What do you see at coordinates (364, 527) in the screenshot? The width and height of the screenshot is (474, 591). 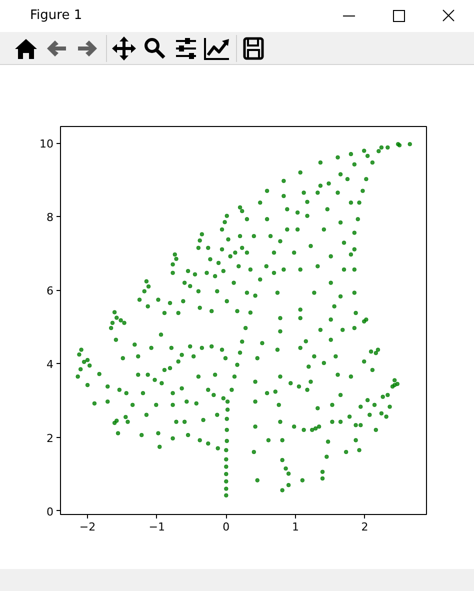 I see `x-tick-label: 2` at bounding box center [364, 527].